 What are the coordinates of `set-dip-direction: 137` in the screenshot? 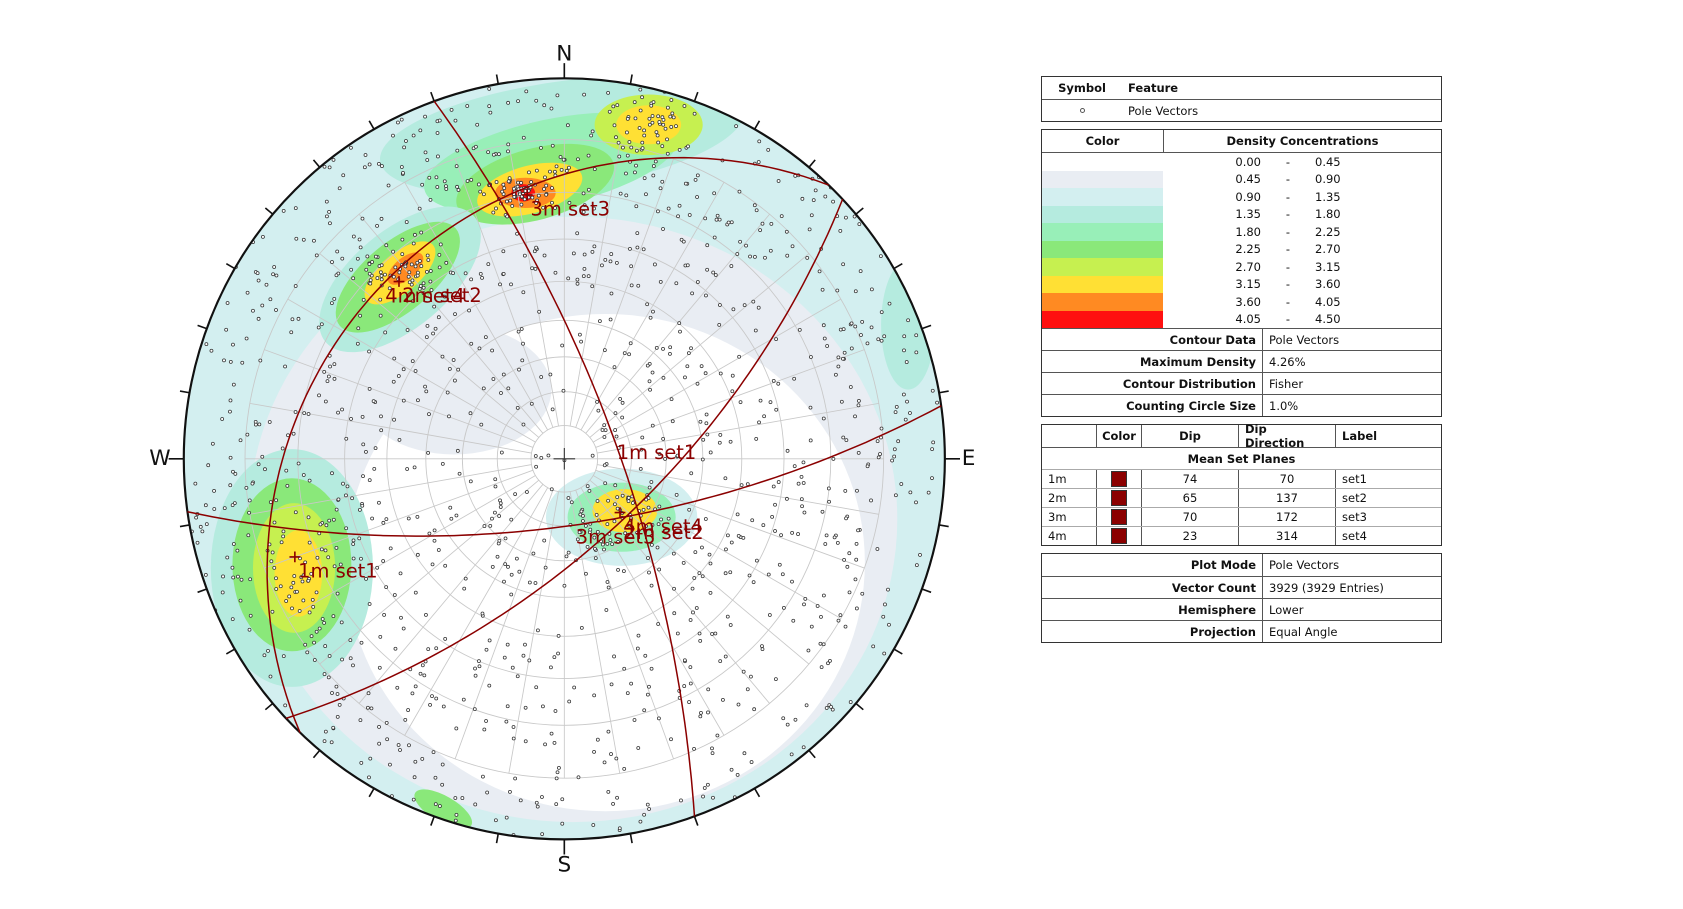 It's located at (1286, 498).